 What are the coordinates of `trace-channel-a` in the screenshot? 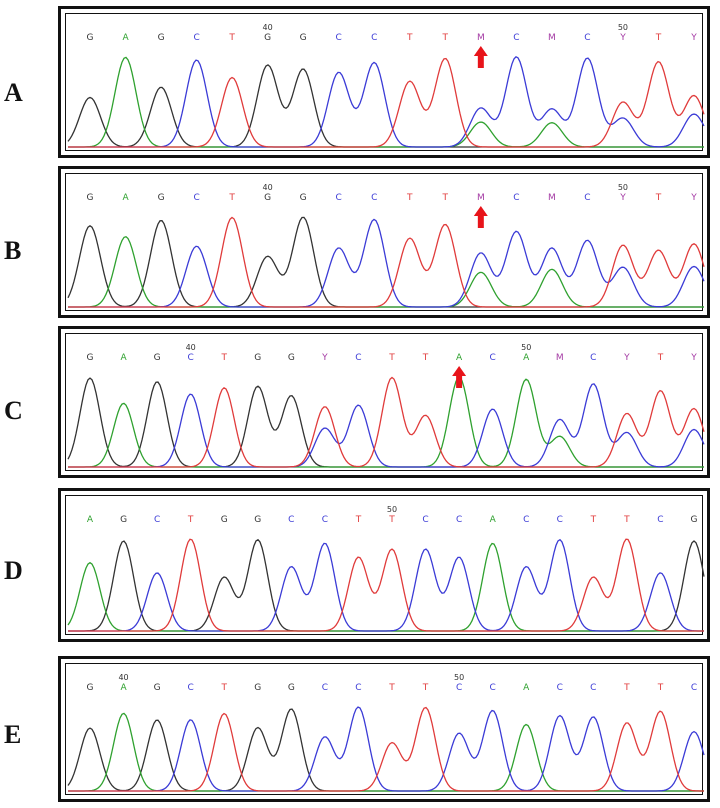 It's located at (386, 271).